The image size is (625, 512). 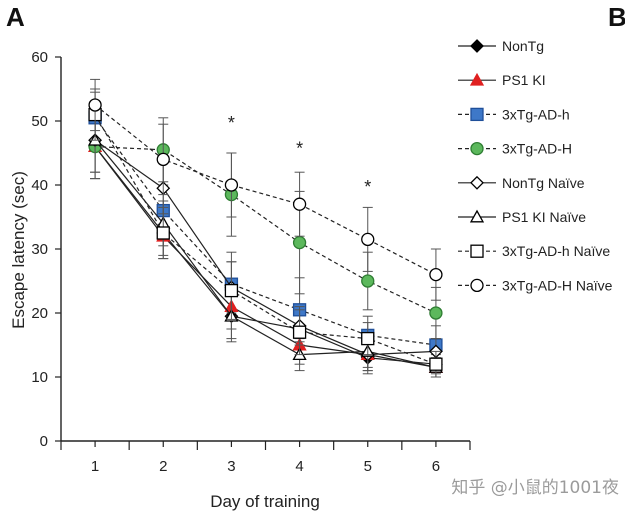 What do you see at coordinates (39, 313) in the screenshot?
I see `y-tick-label: 20` at bounding box center [39, 313].